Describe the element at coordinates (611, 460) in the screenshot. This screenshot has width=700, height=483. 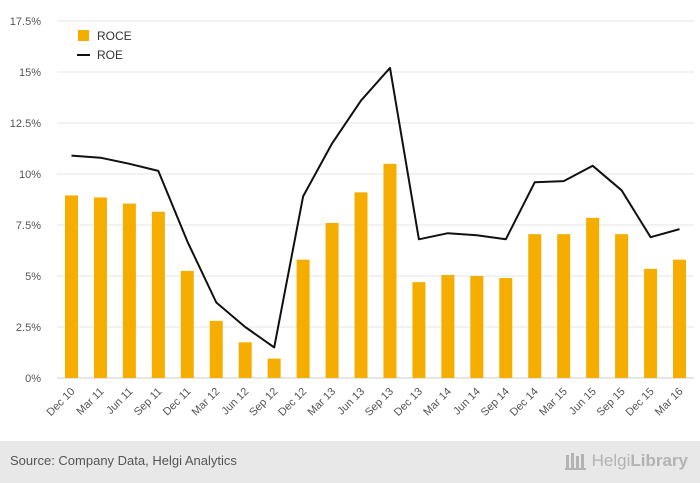
I see `brand-name-light: Helgi` at that location.